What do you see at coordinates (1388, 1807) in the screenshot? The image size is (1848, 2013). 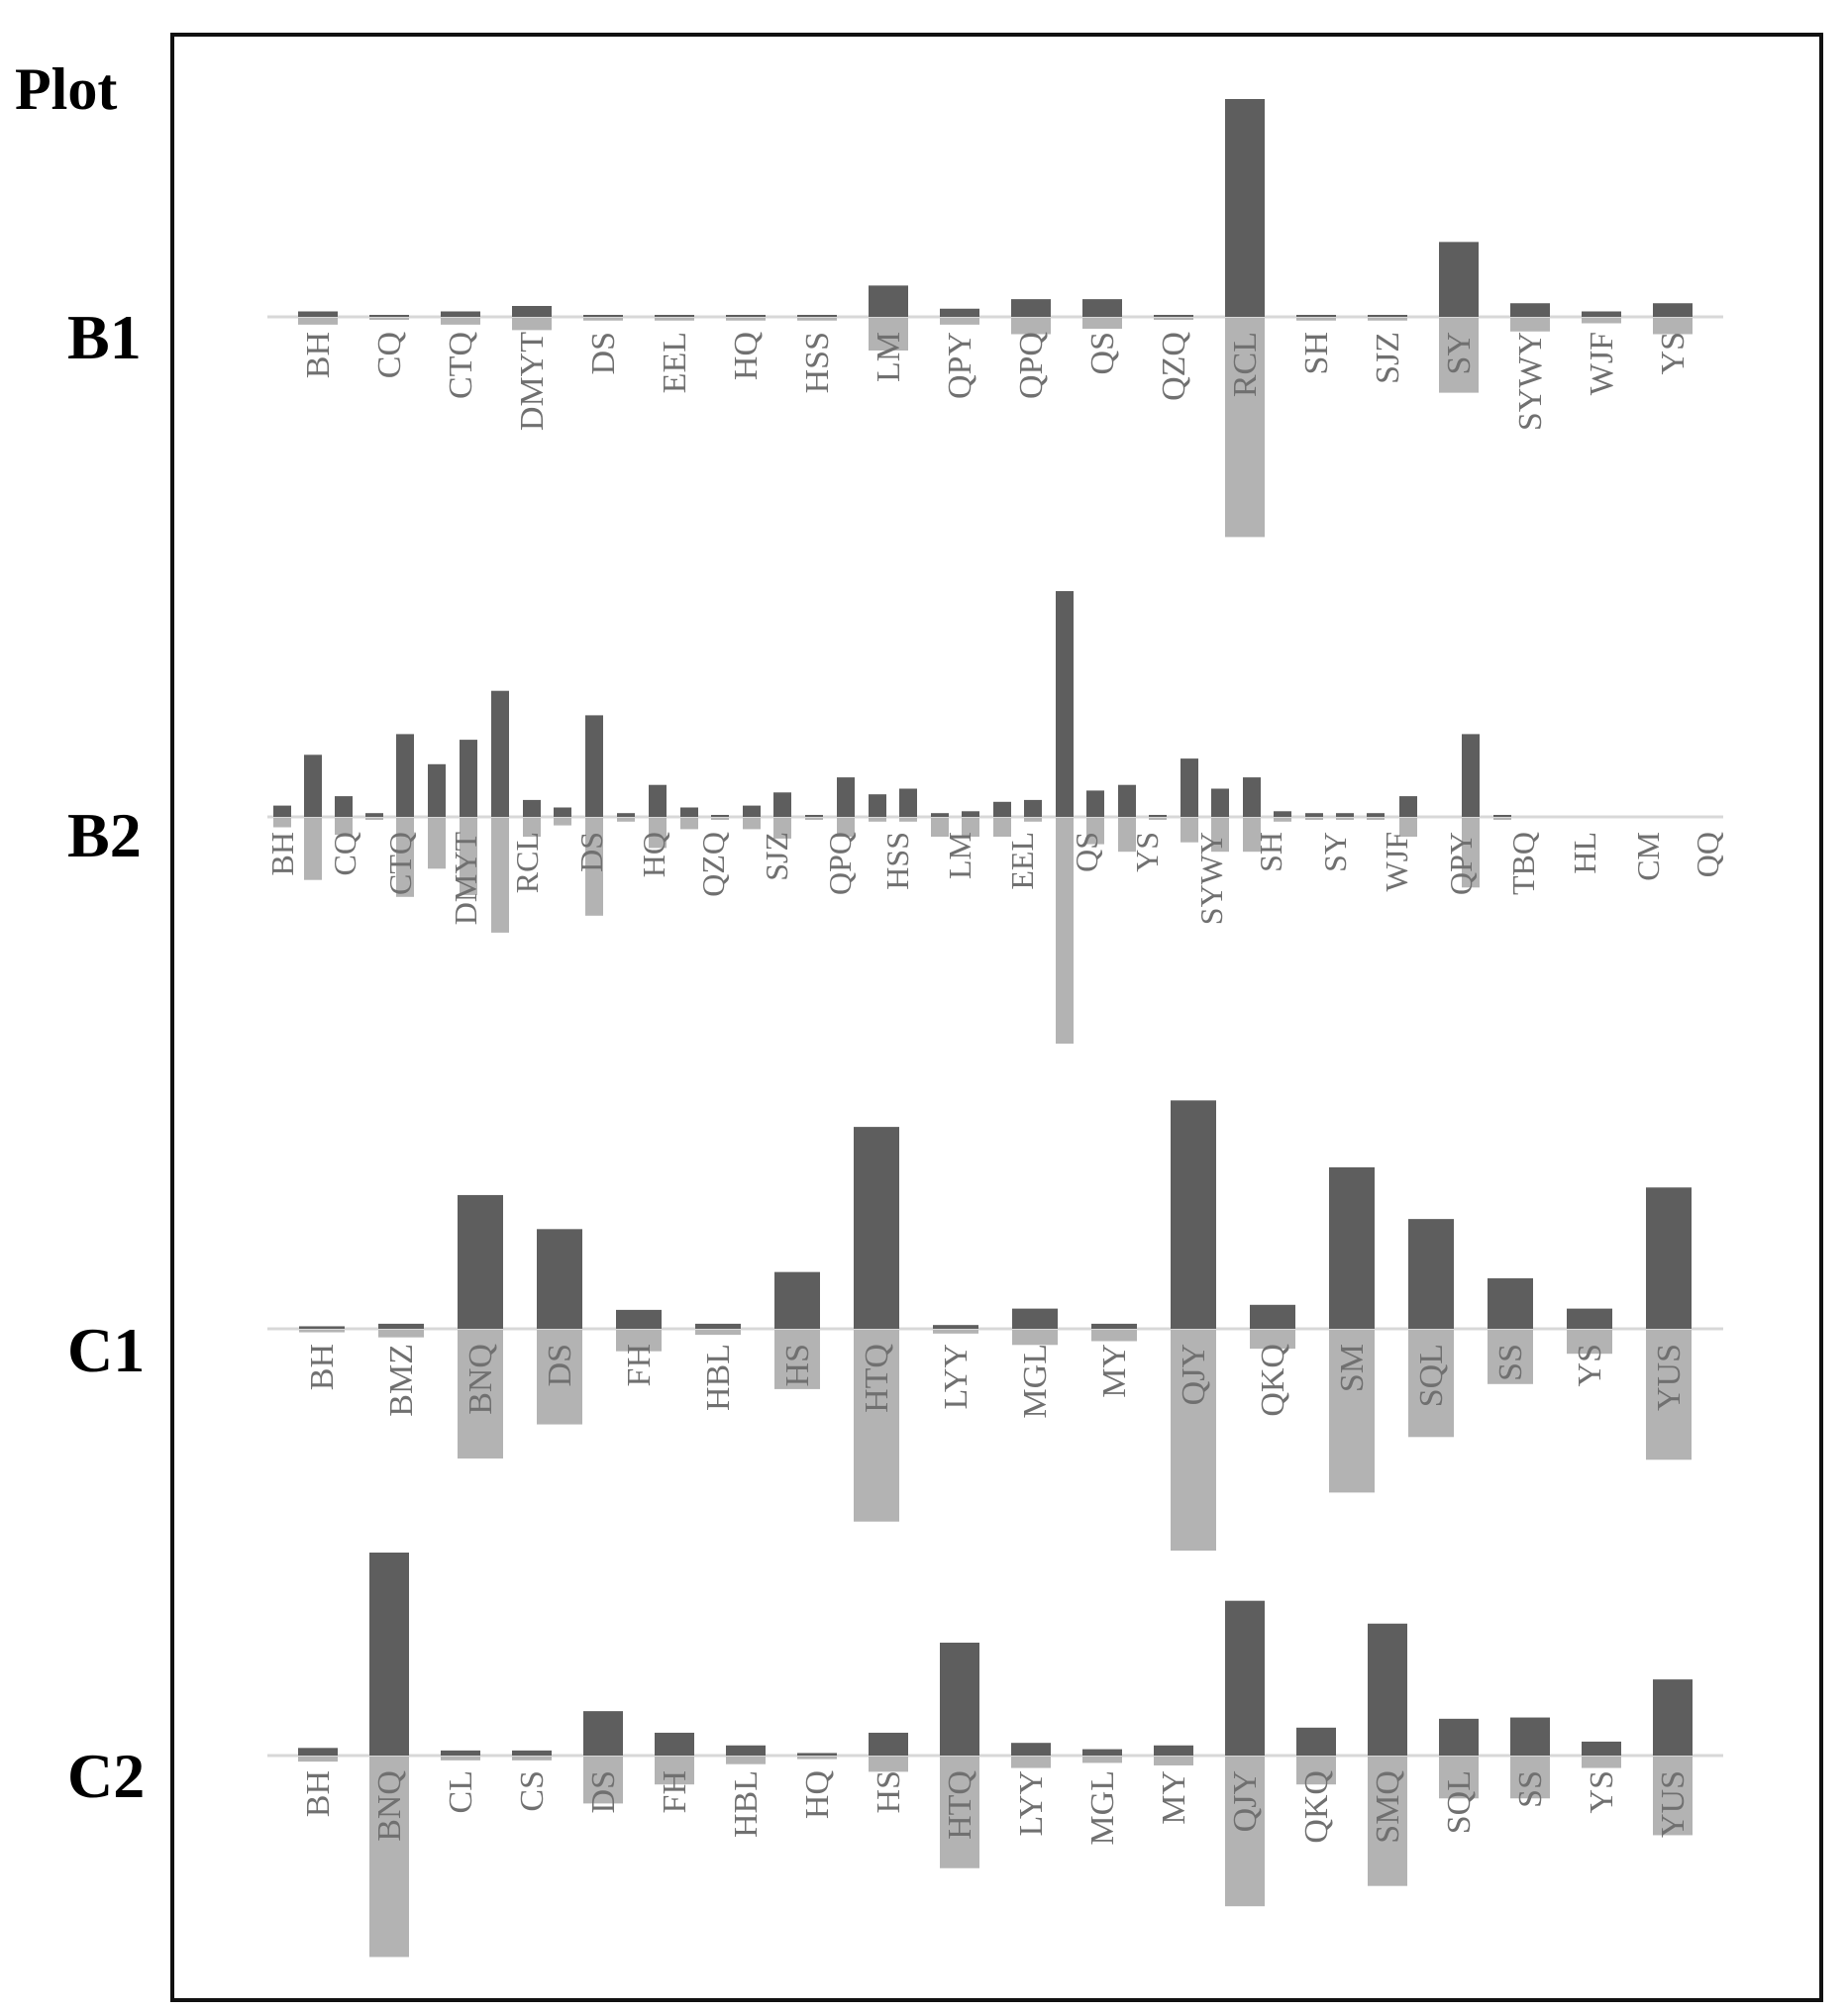 I see `category-tick-label: SMQ` at bounding box center [1388, 1807].